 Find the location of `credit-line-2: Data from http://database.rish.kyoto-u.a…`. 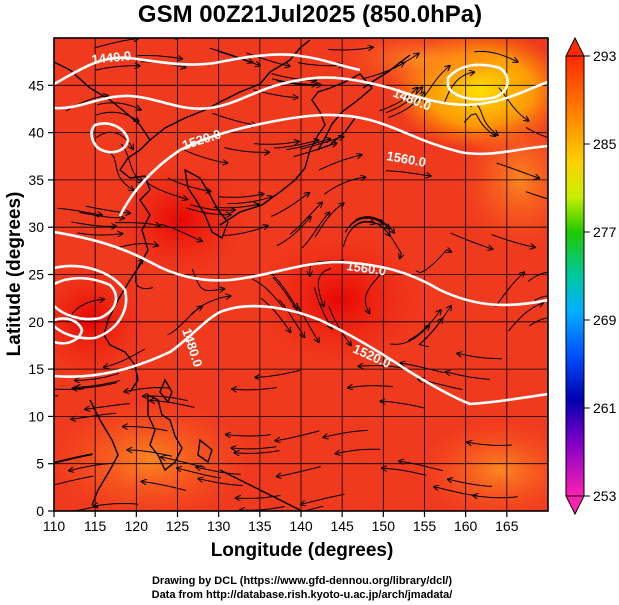

credit-line-2: Data from http://database.rish.kyoto-u.a… is located at coordinates (302, 595).